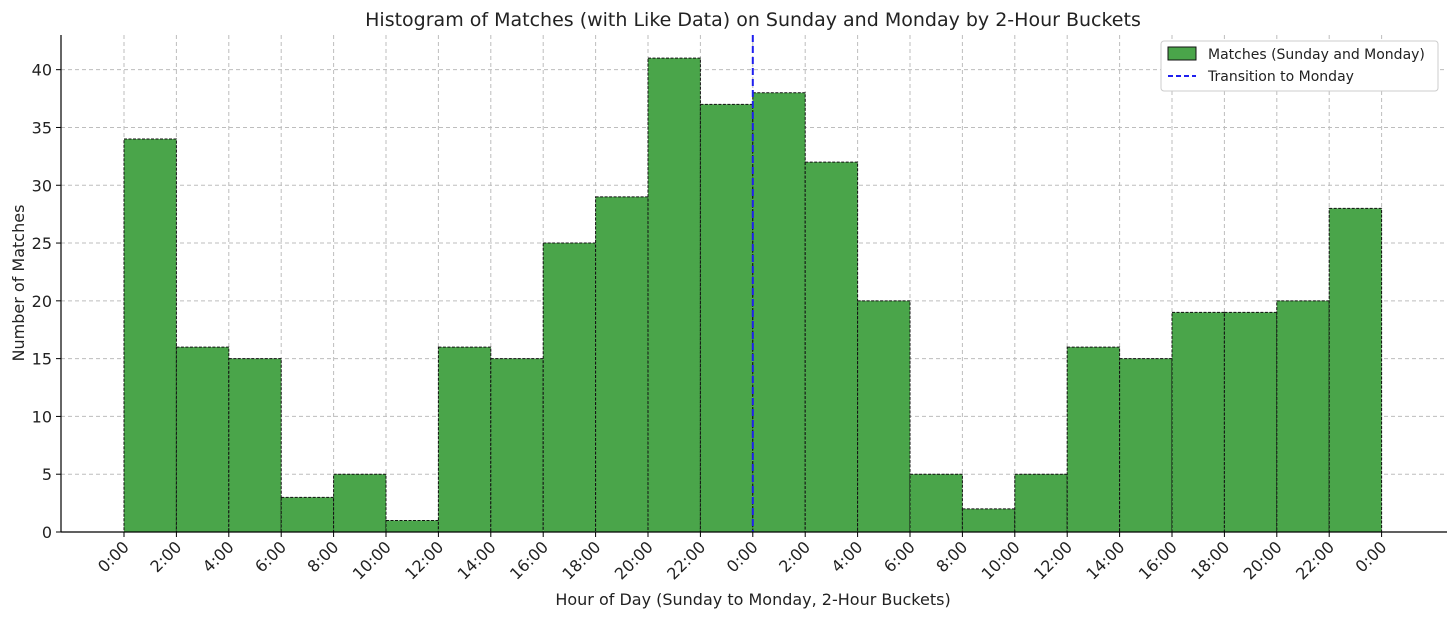 The width and height of the screenshot is (1456, 618). What do you see at coordinates (42, 70) in the screenshot?
I see `y-tick-label: 40` at bounding box center [42, 70].